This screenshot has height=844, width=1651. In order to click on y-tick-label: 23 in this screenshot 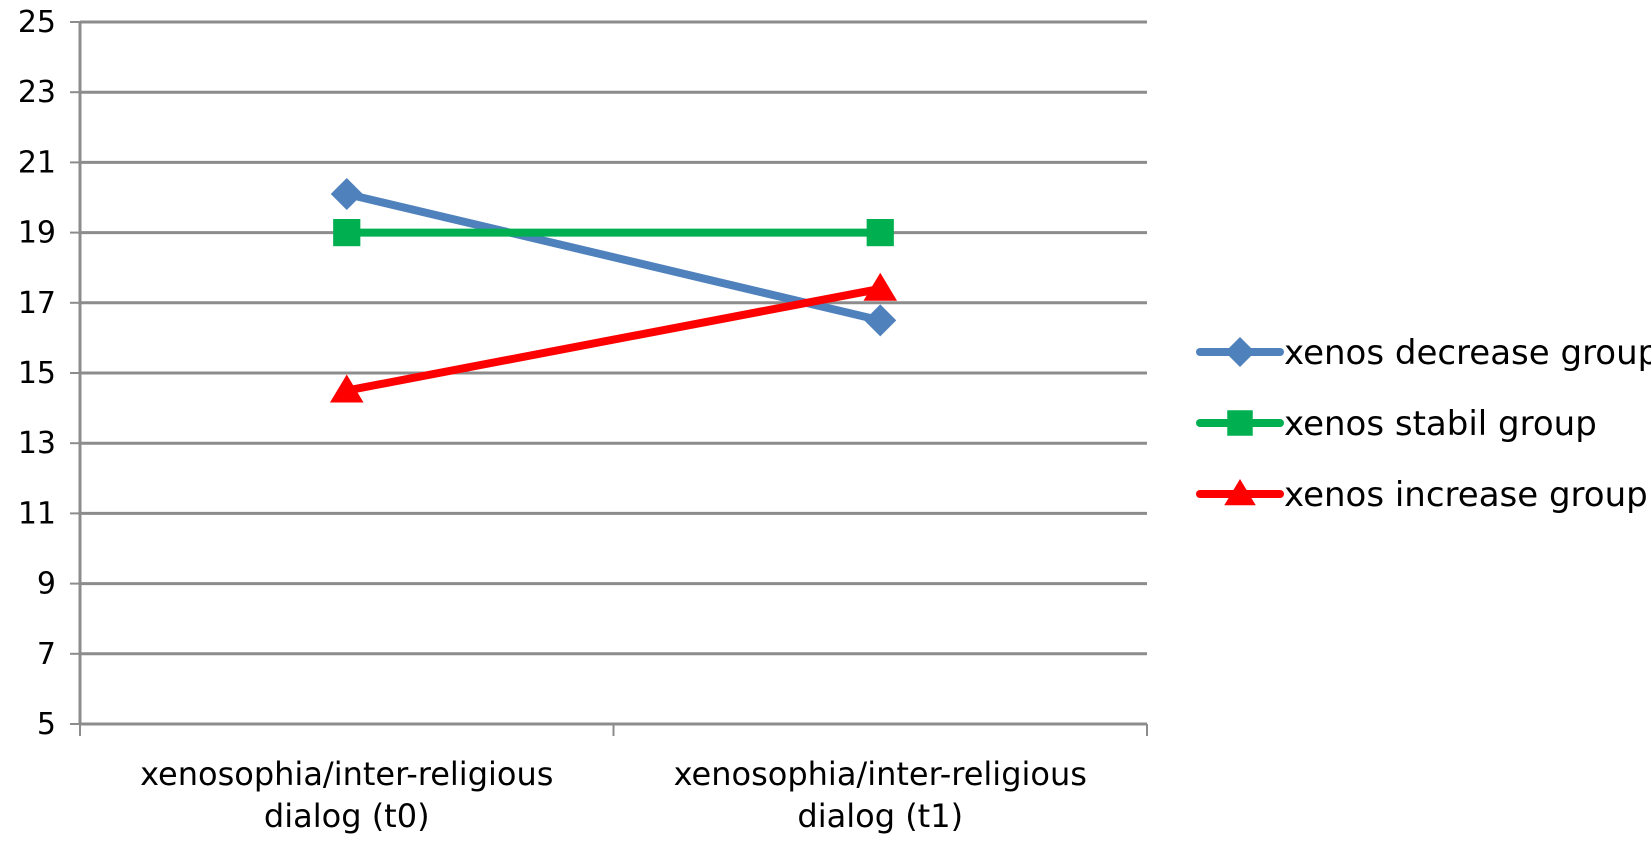, I will do `click(37, 92)`.